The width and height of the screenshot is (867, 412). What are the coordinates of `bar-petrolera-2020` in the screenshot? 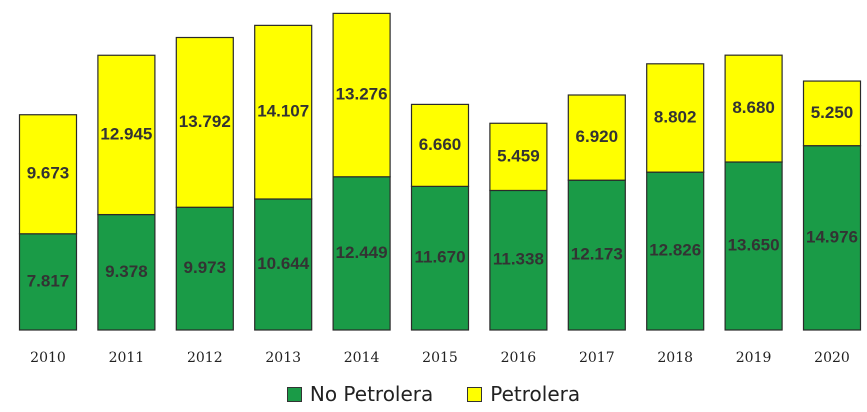 It's located at (832, 113).